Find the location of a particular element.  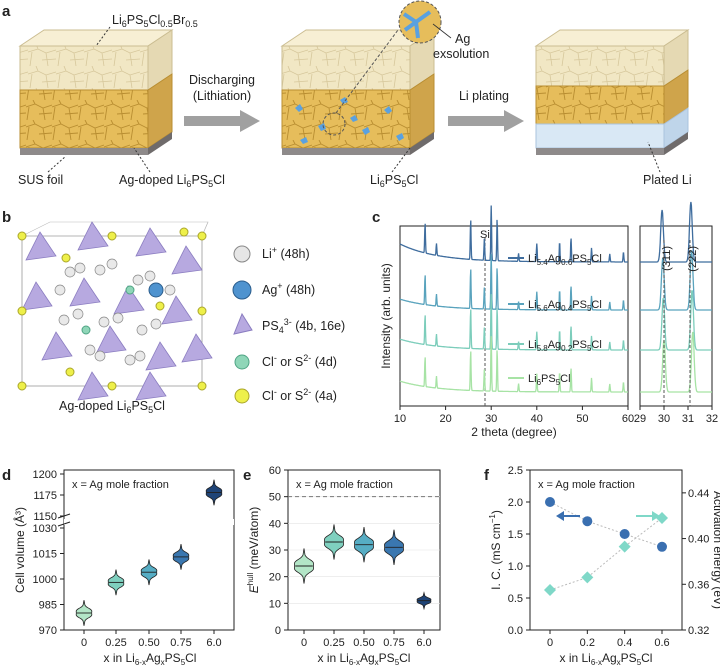

panel-d-ytick: 970 is located at coordinates (48, 631).